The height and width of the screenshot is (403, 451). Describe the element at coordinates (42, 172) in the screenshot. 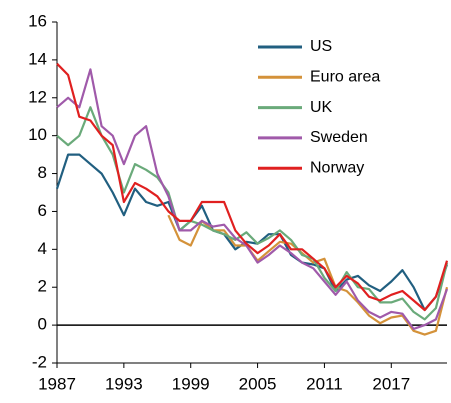

I see `y-tick-label: 8` at that location.